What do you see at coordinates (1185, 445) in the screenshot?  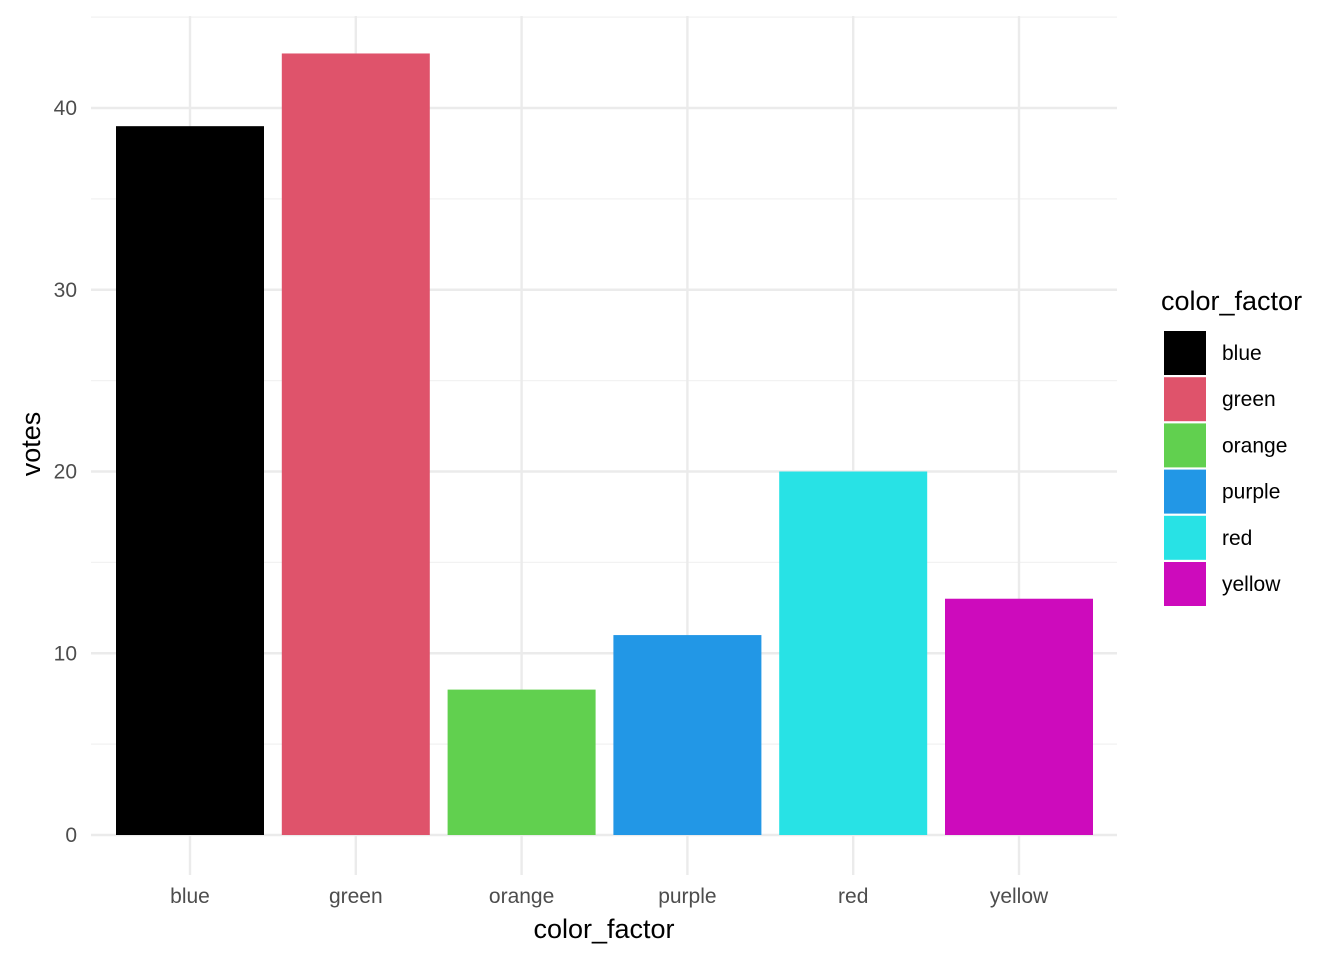 I see `legend-key-orange` at bounding box center [1185, 445].